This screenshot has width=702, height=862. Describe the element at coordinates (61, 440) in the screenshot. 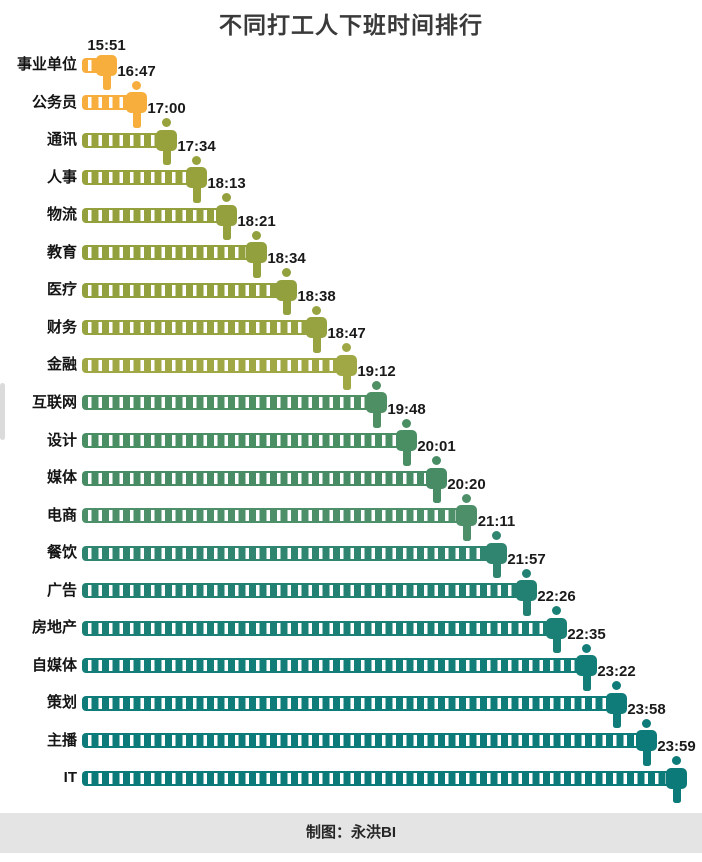

I see `category-label: 设计` at that location.